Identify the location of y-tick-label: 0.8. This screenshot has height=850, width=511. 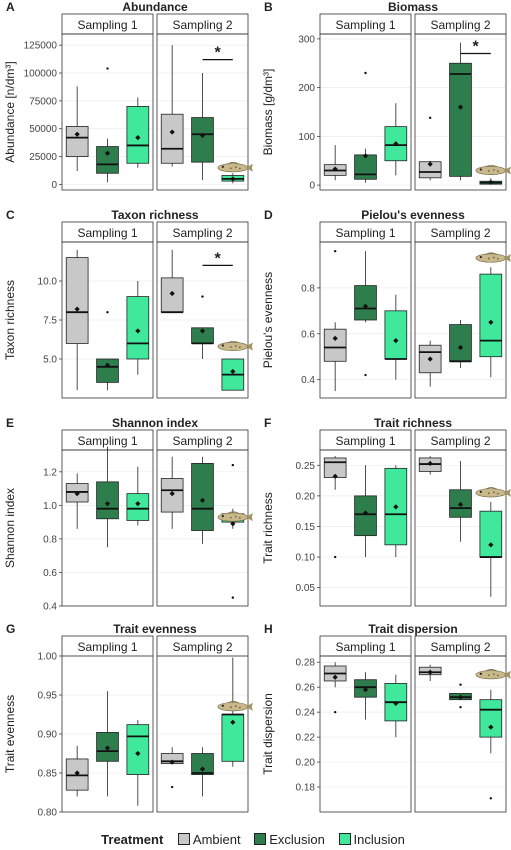
(308, 288).